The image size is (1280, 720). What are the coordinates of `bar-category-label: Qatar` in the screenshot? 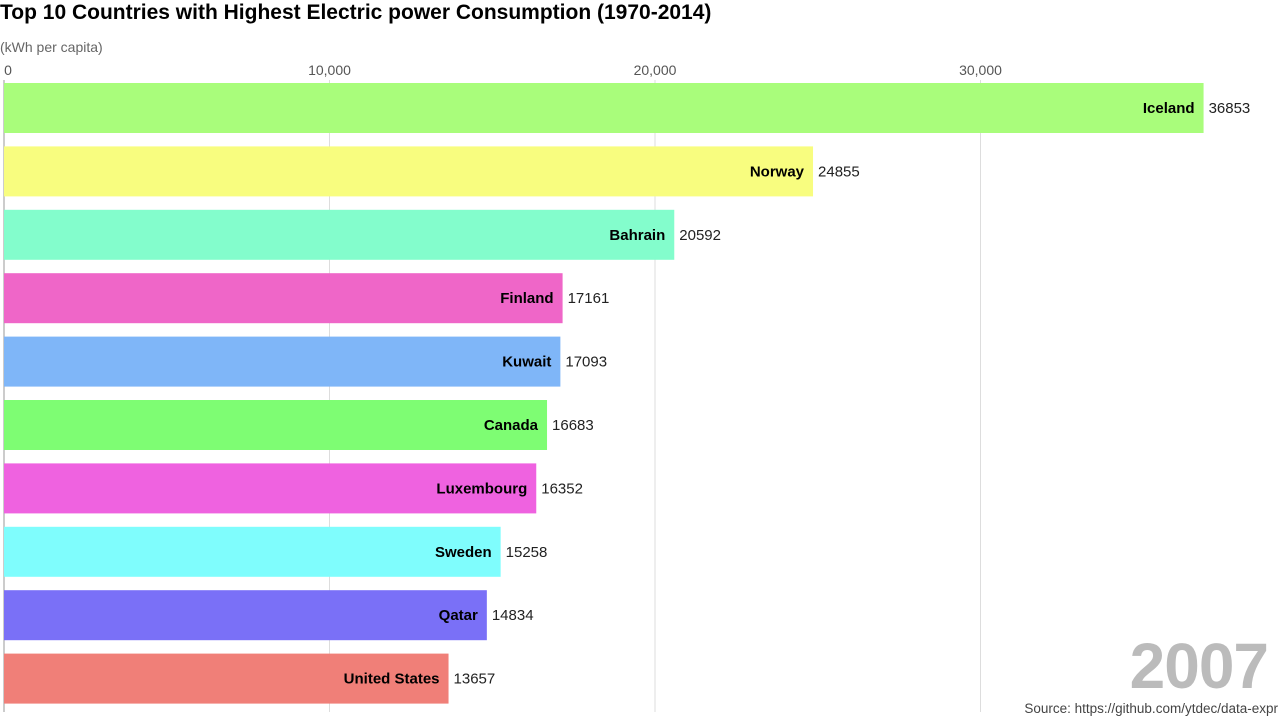 It's located at (458, 615).